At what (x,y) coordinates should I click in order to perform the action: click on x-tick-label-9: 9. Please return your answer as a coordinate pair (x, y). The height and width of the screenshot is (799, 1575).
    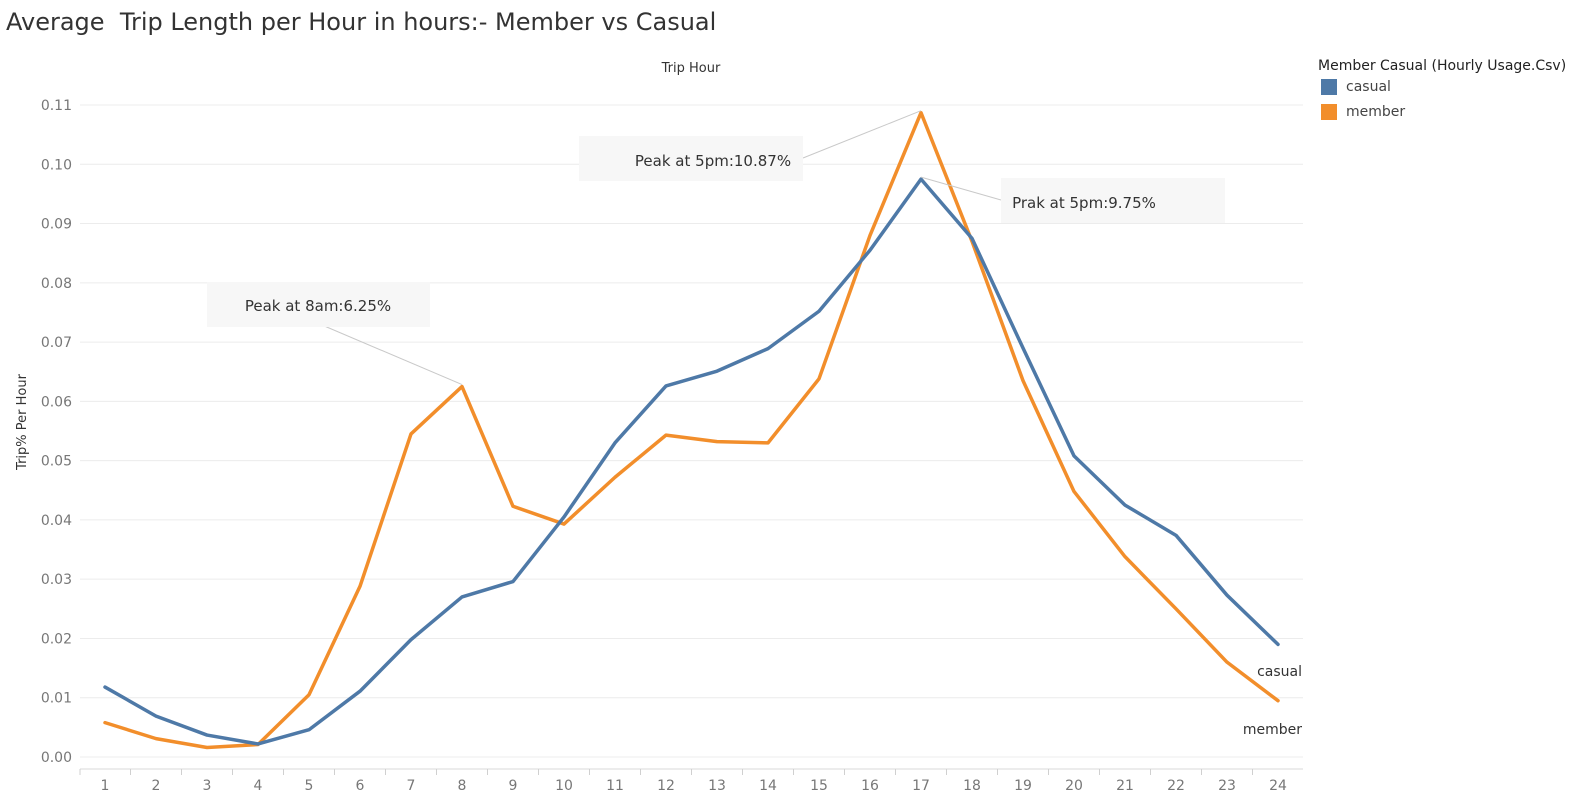
    Looking at the image, I should click on (513, 786).